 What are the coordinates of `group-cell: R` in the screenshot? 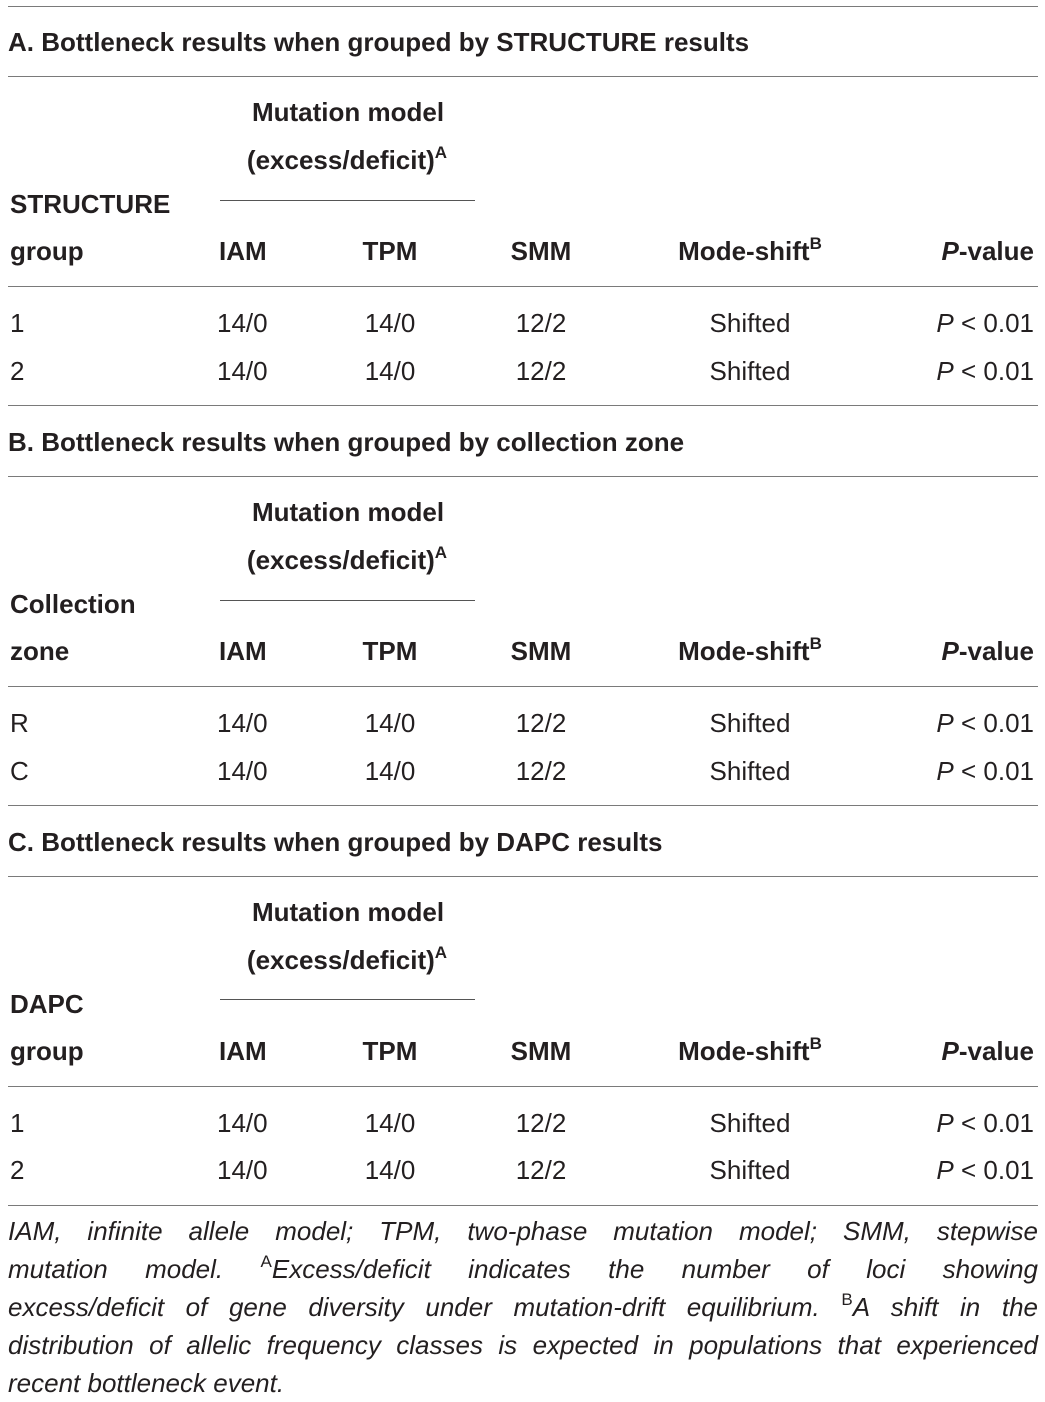 It's located at (19, 723).